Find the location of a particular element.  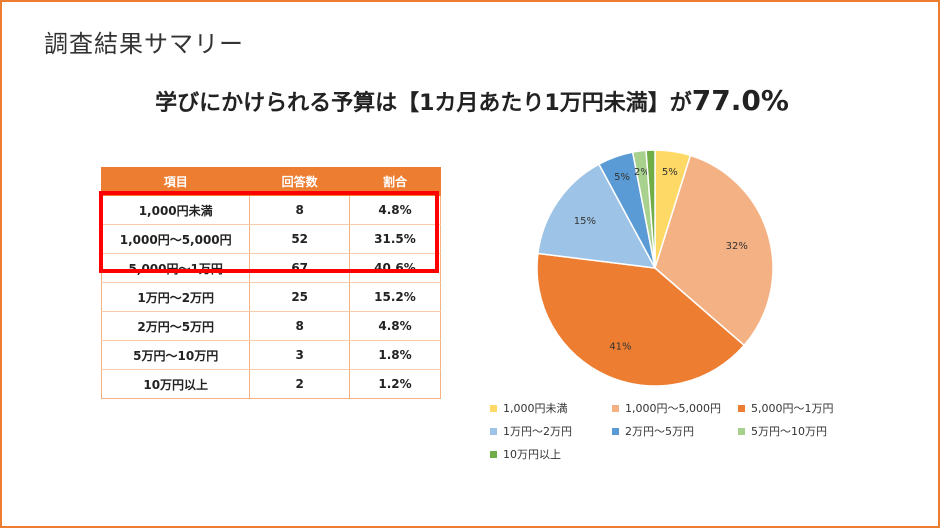

header-count: 回答数 is located at coordinates (299, 181).